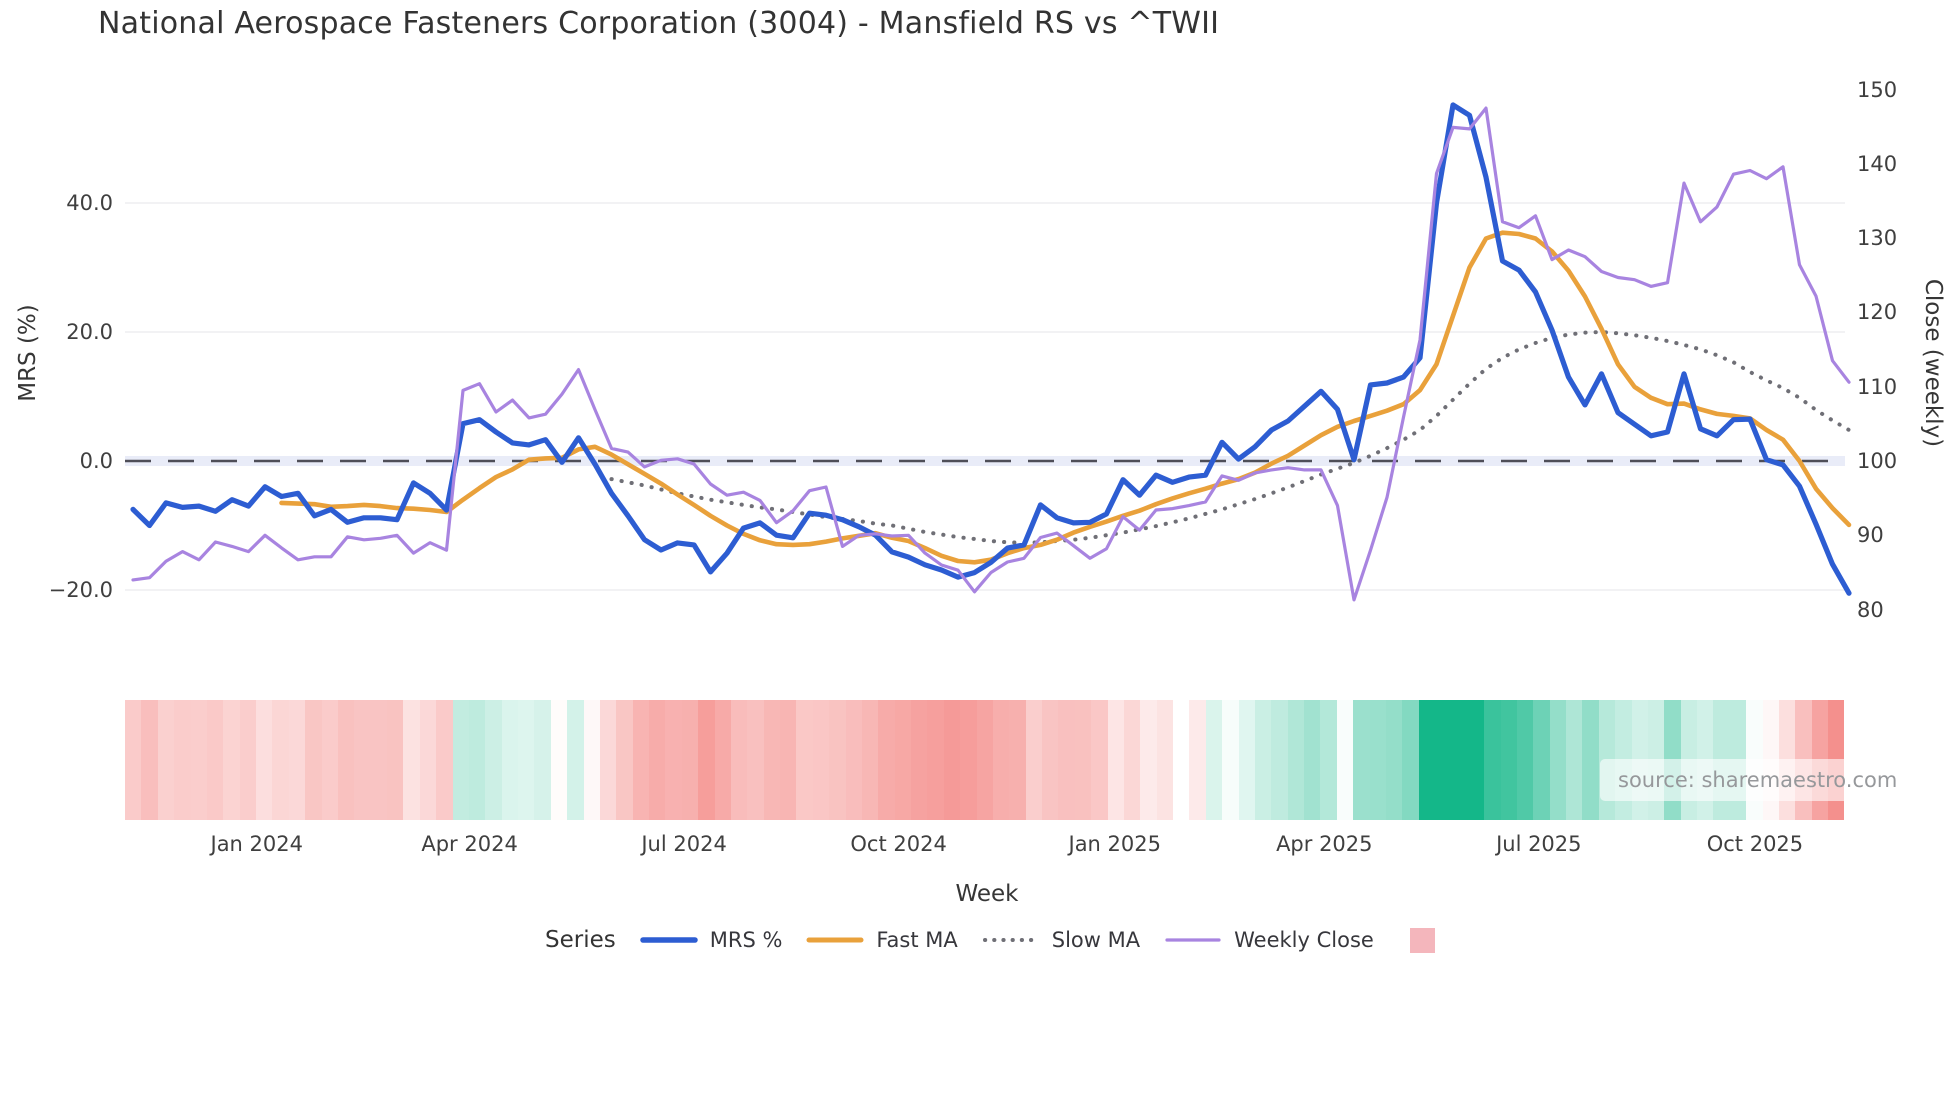  Describe the element at coordinates (89, 203) in the screenshot. I see `y-left-tick-label: 40.0` at that location.